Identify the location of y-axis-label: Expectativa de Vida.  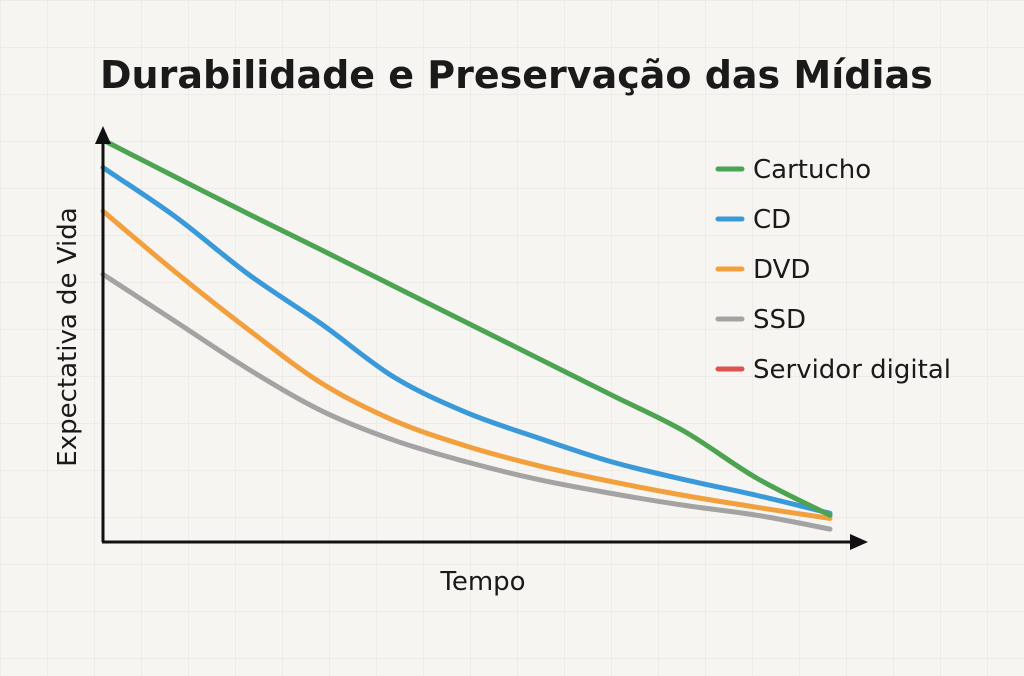
(68, 336).